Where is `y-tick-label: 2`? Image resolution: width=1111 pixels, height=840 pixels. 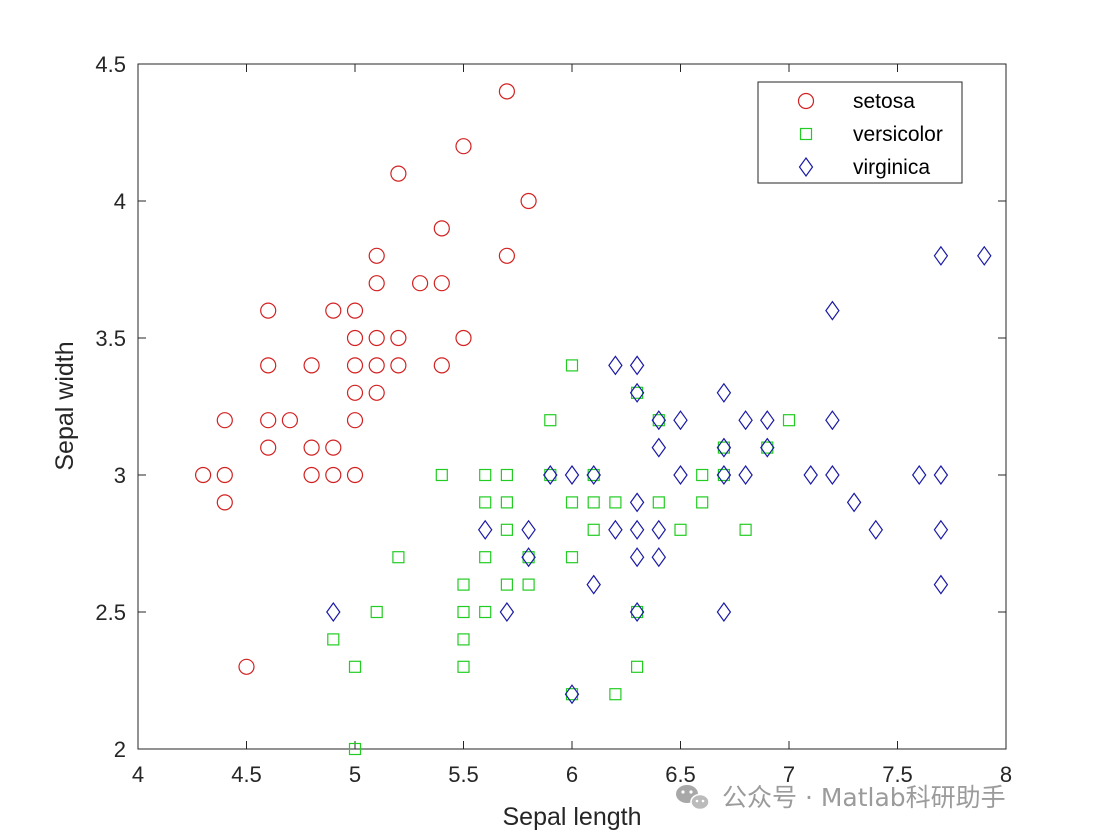 y-tick-label: 2 is located at coordinates (120, 749).